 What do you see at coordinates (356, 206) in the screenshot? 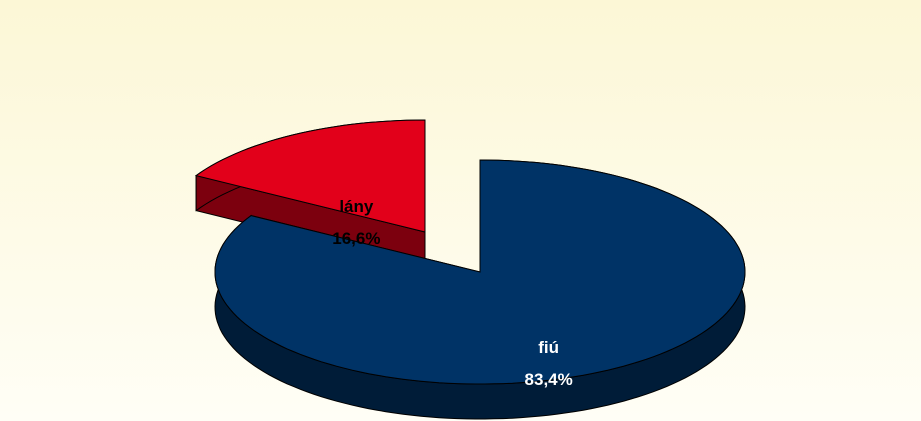
I see `slice-label: lány` at bounding box center [356, 206].